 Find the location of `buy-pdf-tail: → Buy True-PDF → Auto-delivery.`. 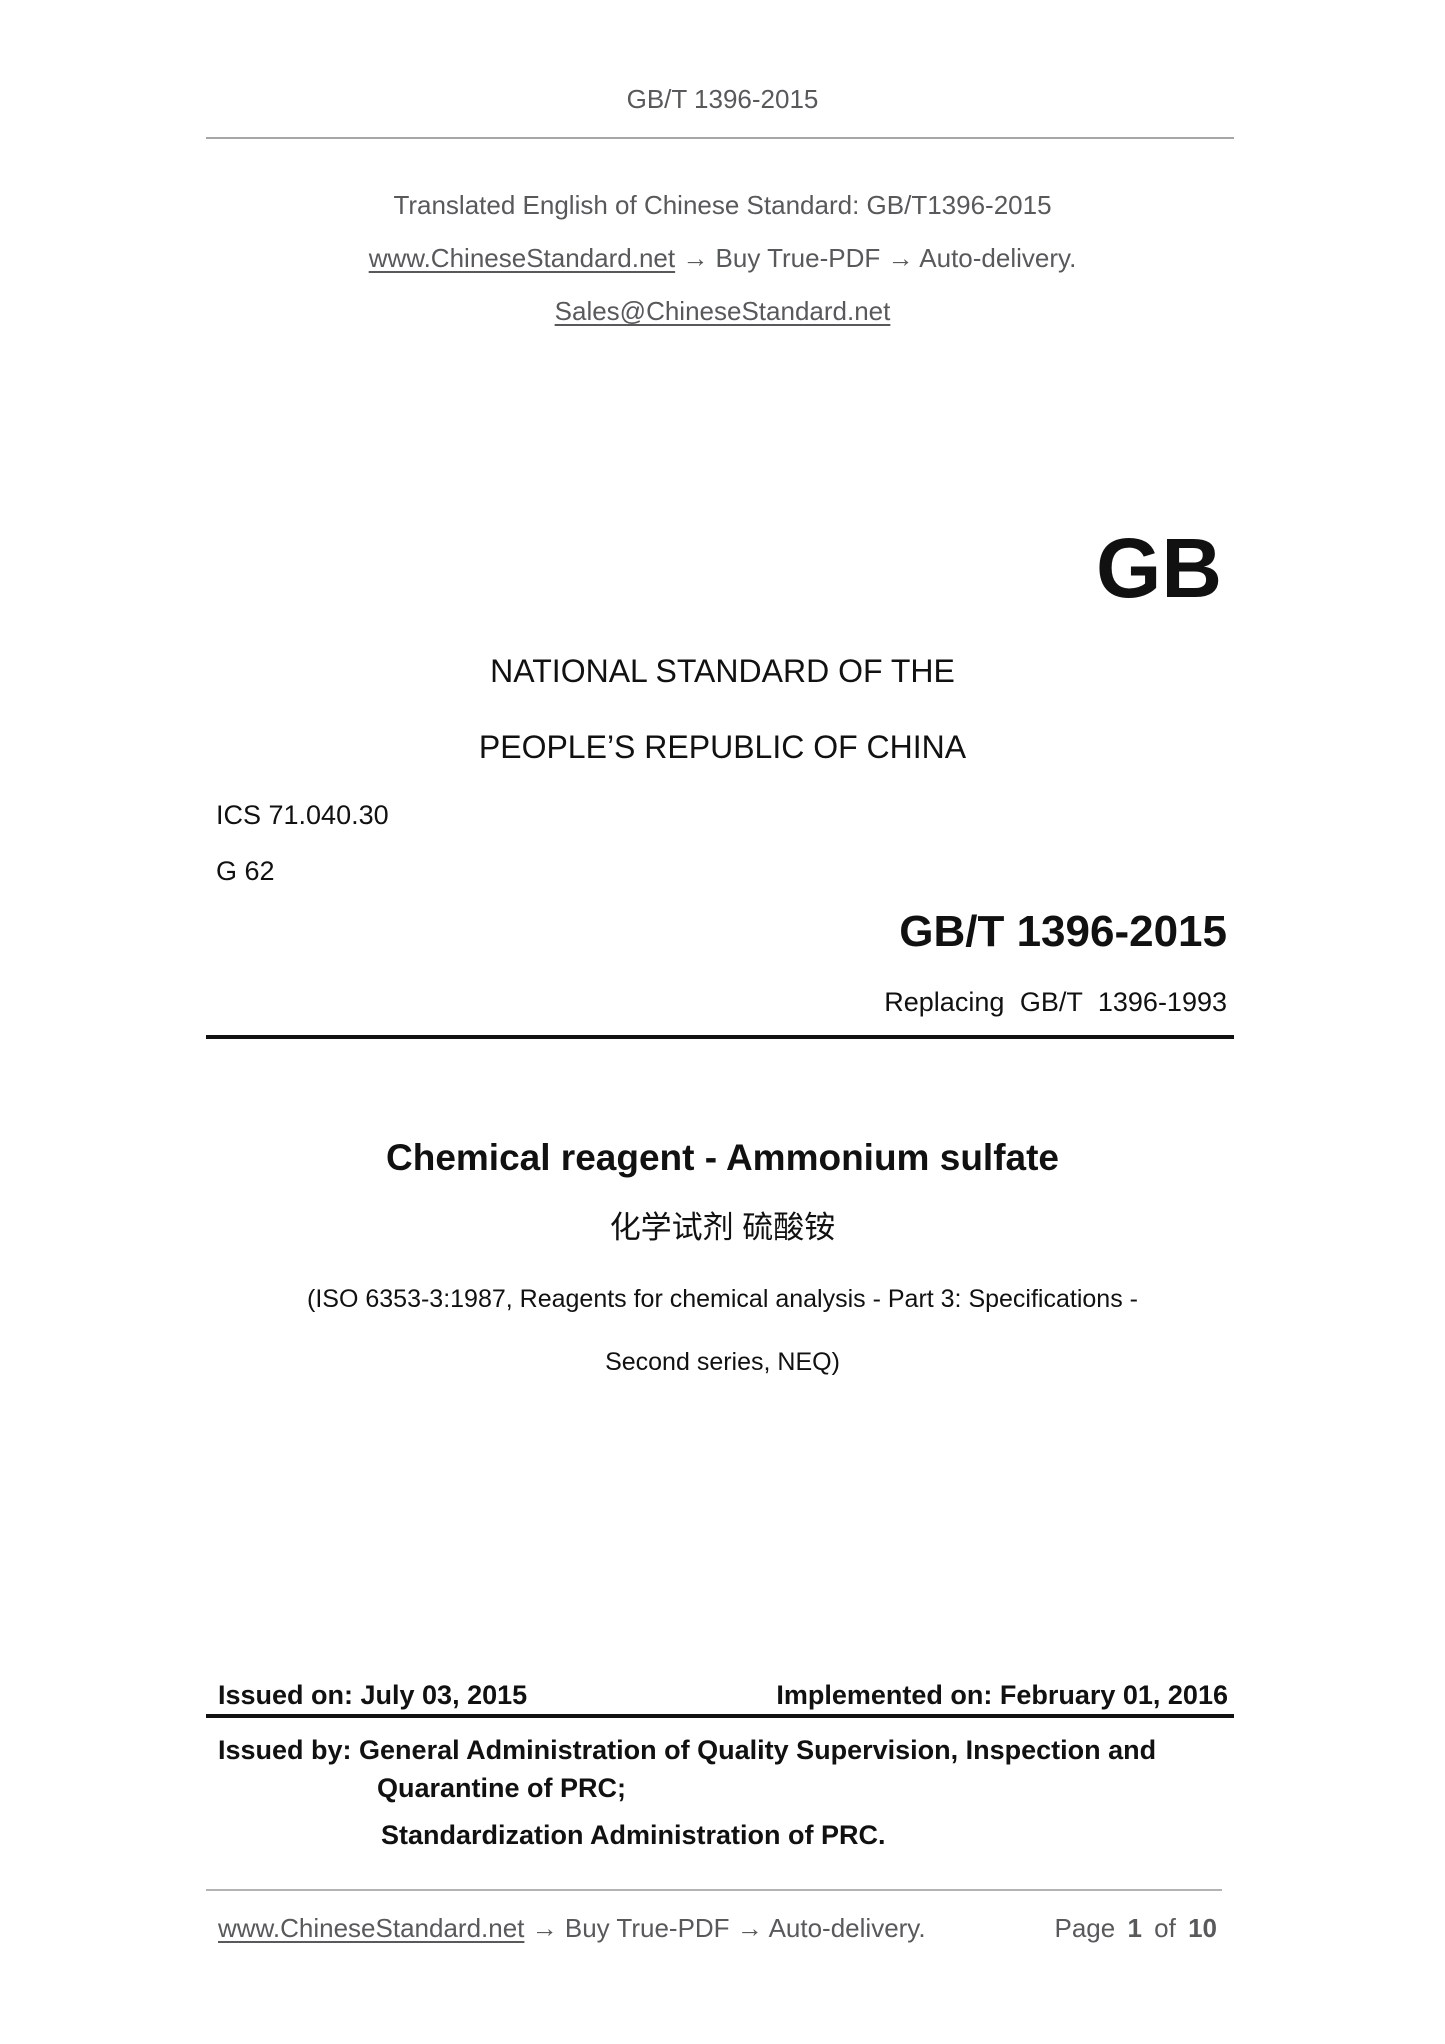

buy-pdf-tail: → Buy True-PDF → Auto-delivery. is located at coordinates (876, 258).